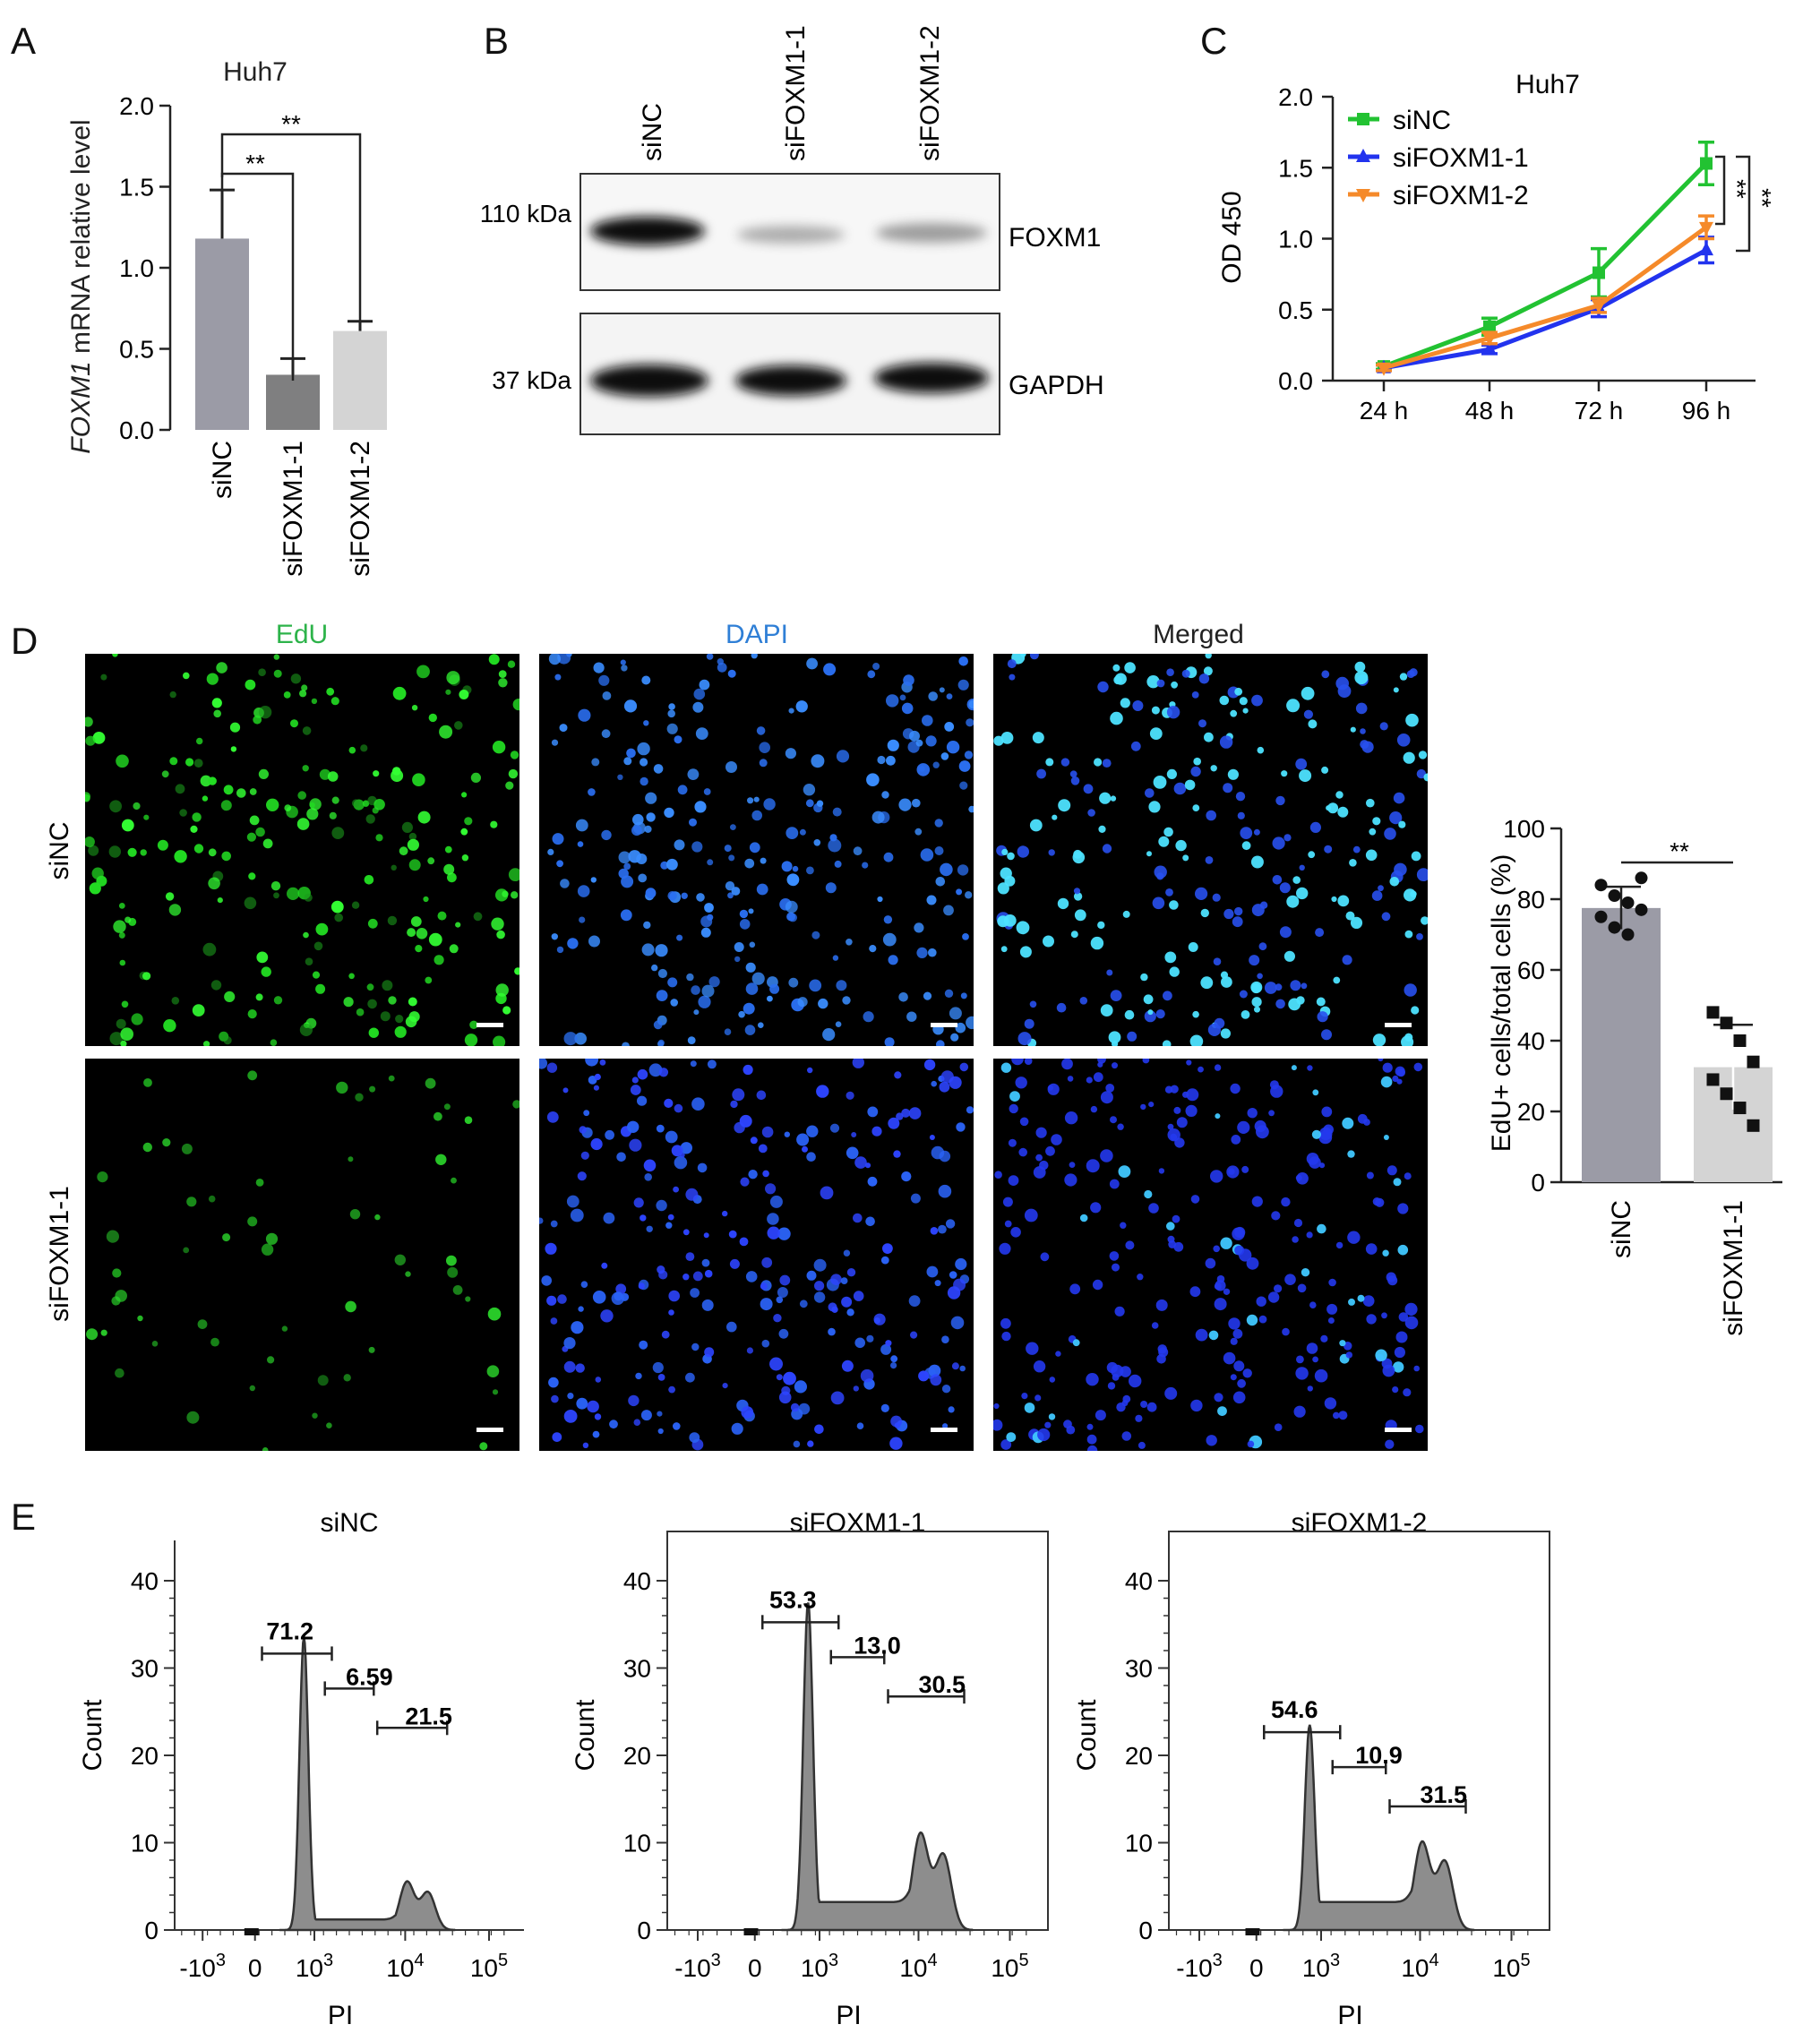  What do you see at coordinates (1295, 239) in the screenshot?
I see `y-tick-label: 1.0` at bounding box center [1295, 239].